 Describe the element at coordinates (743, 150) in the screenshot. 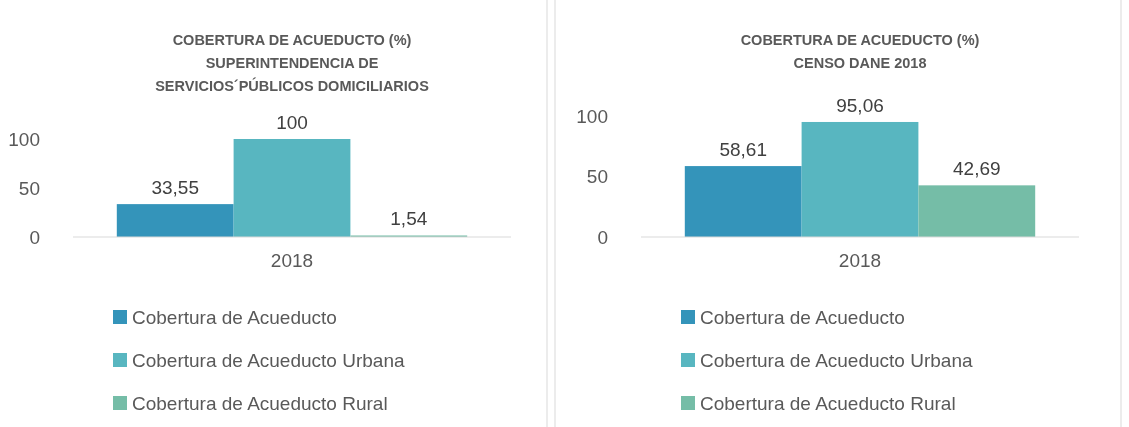

I see `data-label: 58,61` at that location.